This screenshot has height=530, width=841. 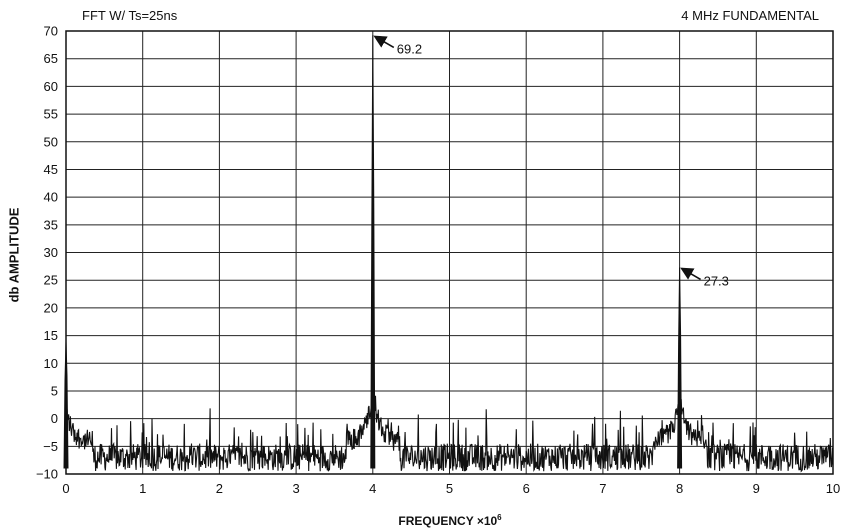 I want to click on x-tick-label: 0, so click(x=65, y=488).